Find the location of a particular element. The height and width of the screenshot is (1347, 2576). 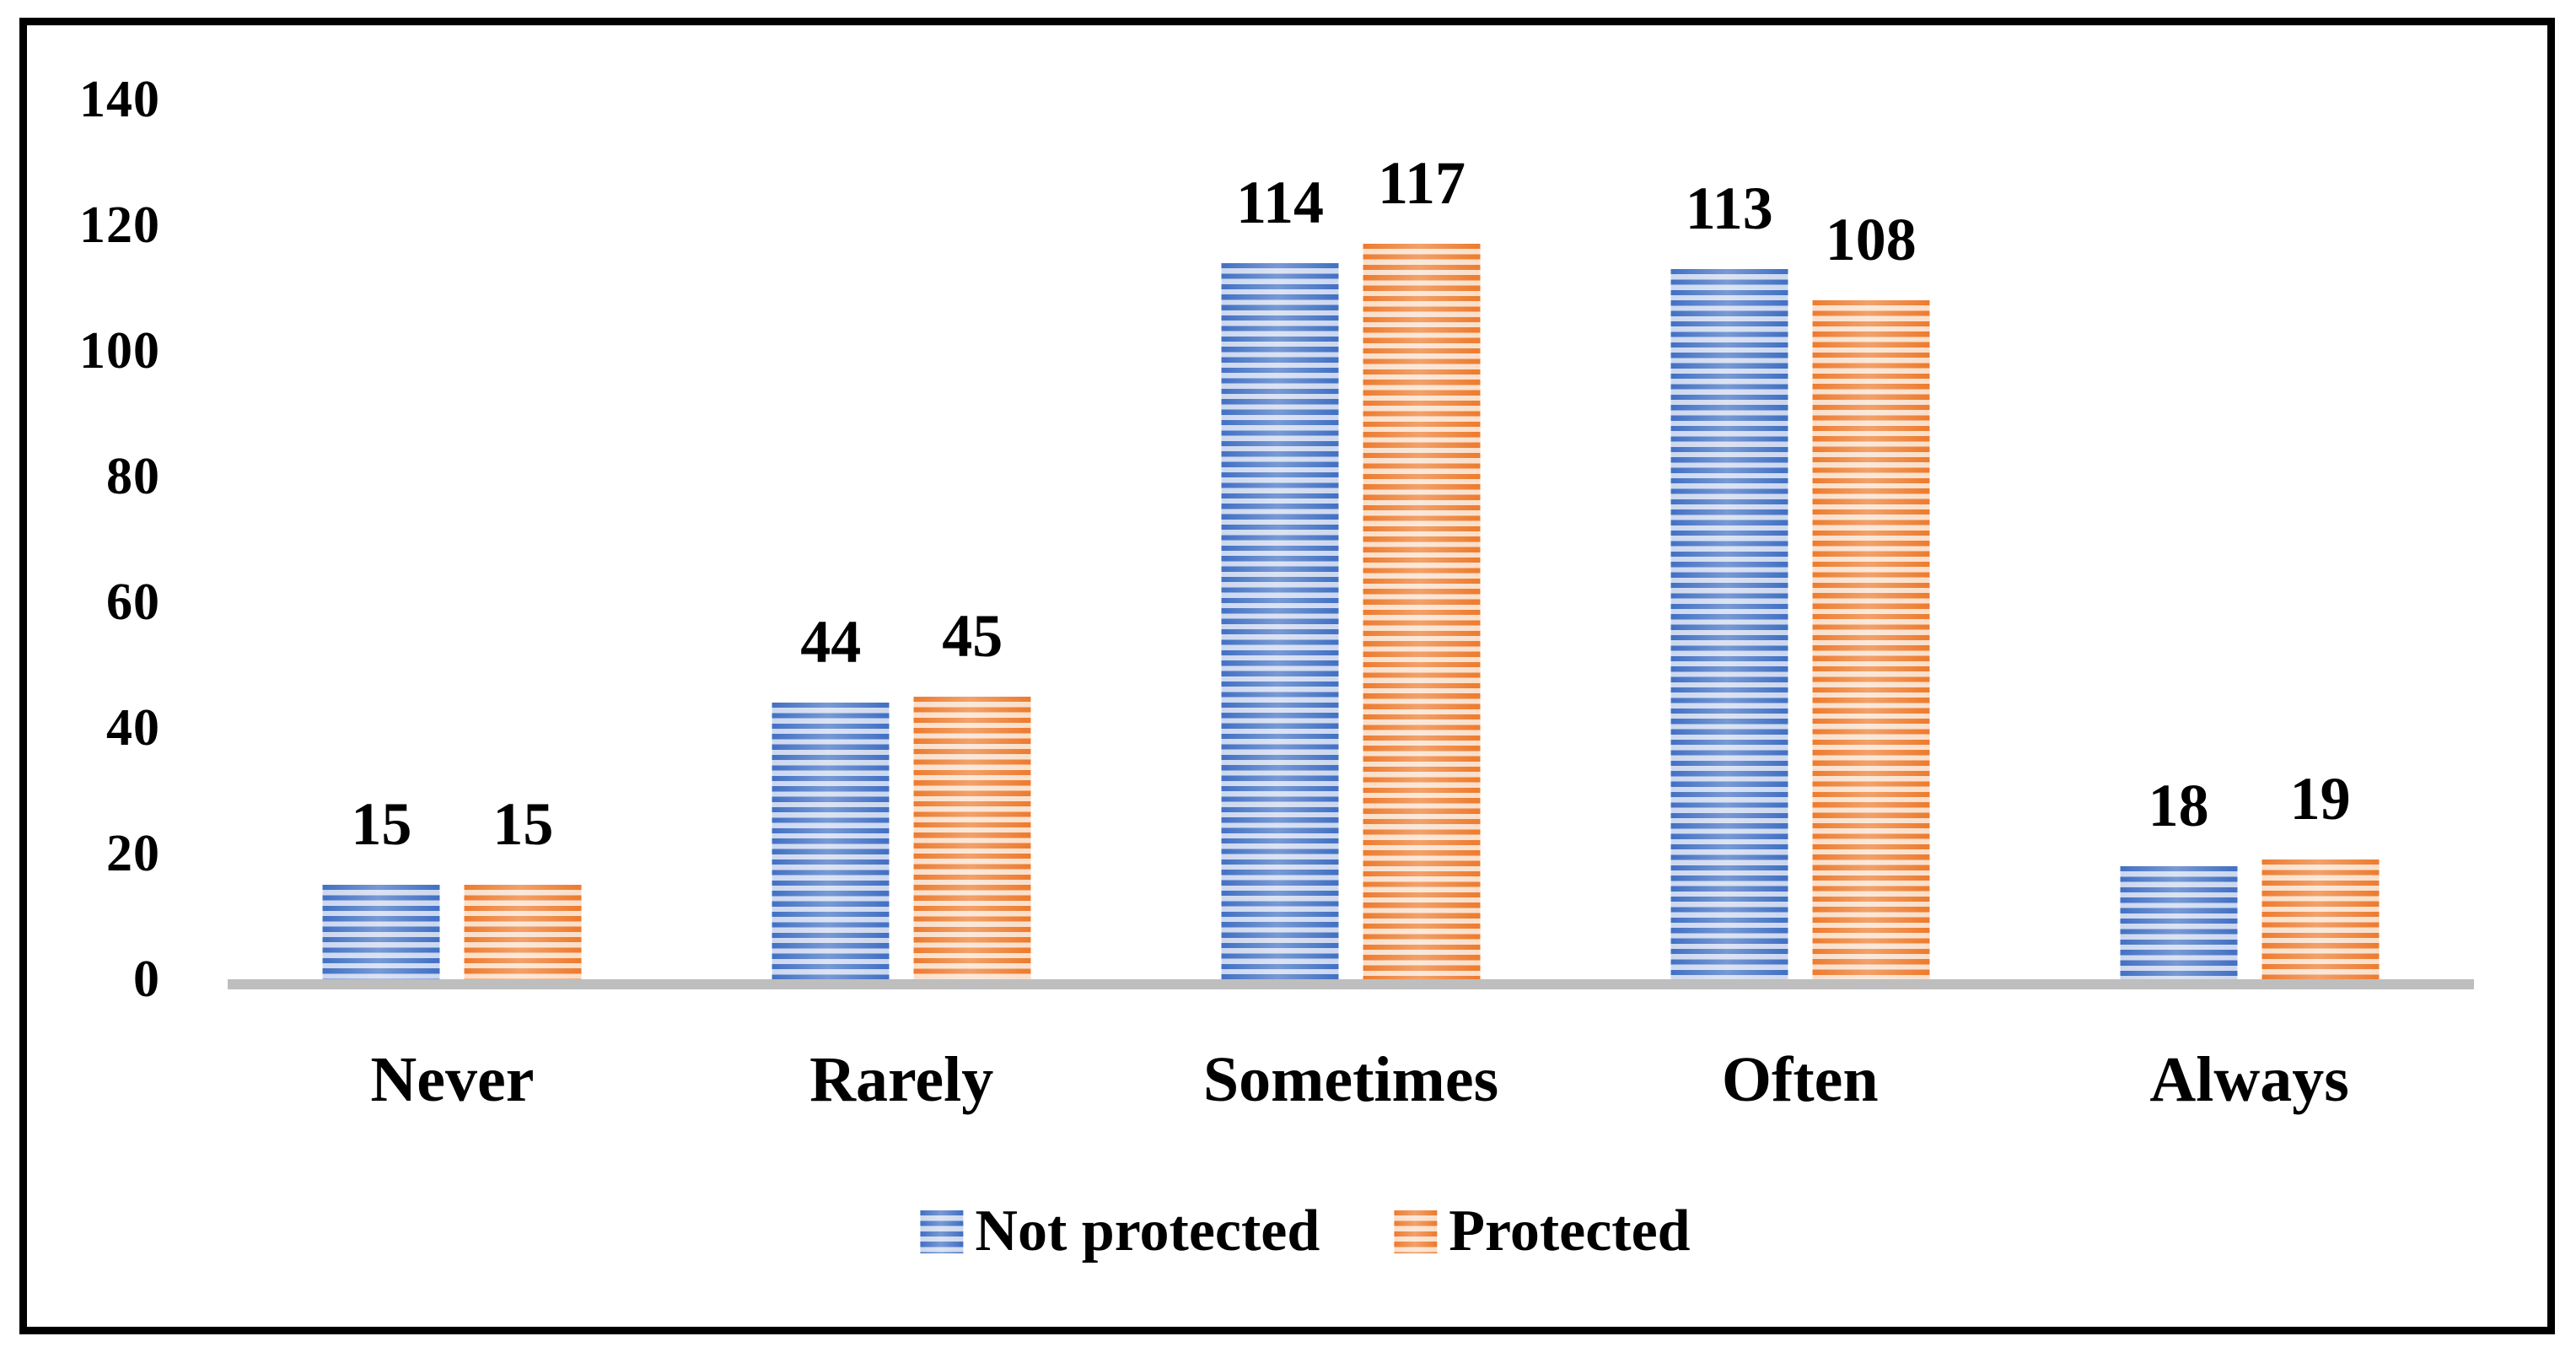

category-band: 113 108 is located at coordinates (1800, 489).